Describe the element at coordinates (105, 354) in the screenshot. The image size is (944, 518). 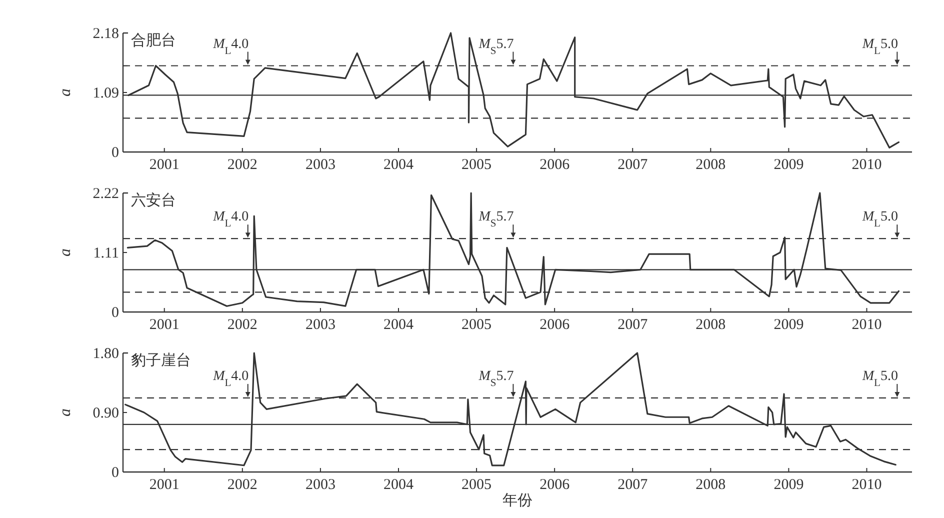
I see `y-tick-label: 1.80` at that location.